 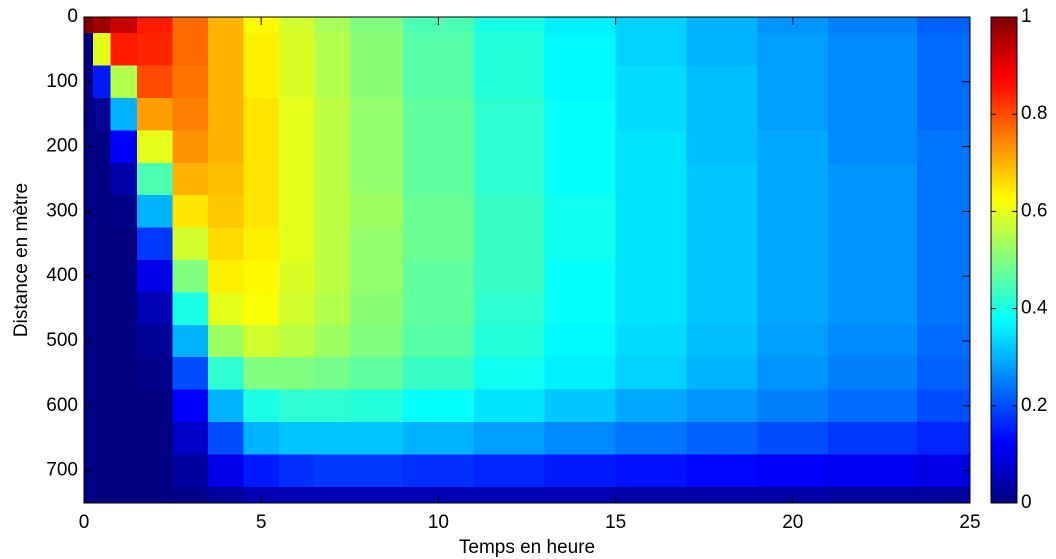 I want to click on x-tick-label: 5, so click(x=261, y=522).